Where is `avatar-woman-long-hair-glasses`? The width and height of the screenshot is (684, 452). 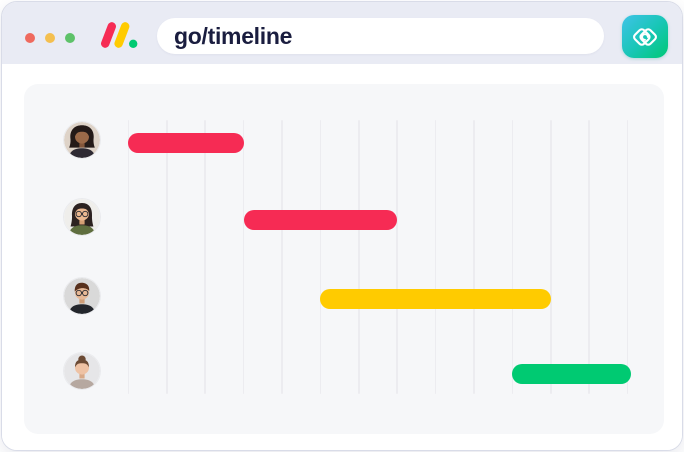 avatar-woman-long-hair-glasses is located at coordinates (81, 217).